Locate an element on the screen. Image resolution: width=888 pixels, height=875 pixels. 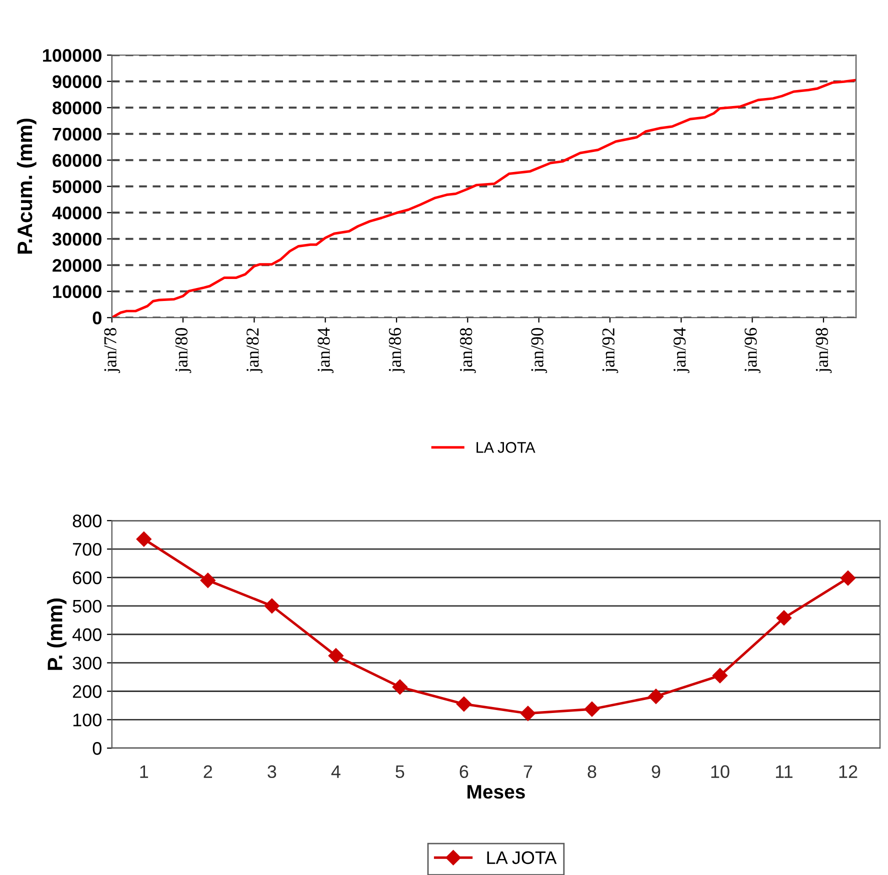
y-tick-label: 10000 is located at coordinates (77, 291).